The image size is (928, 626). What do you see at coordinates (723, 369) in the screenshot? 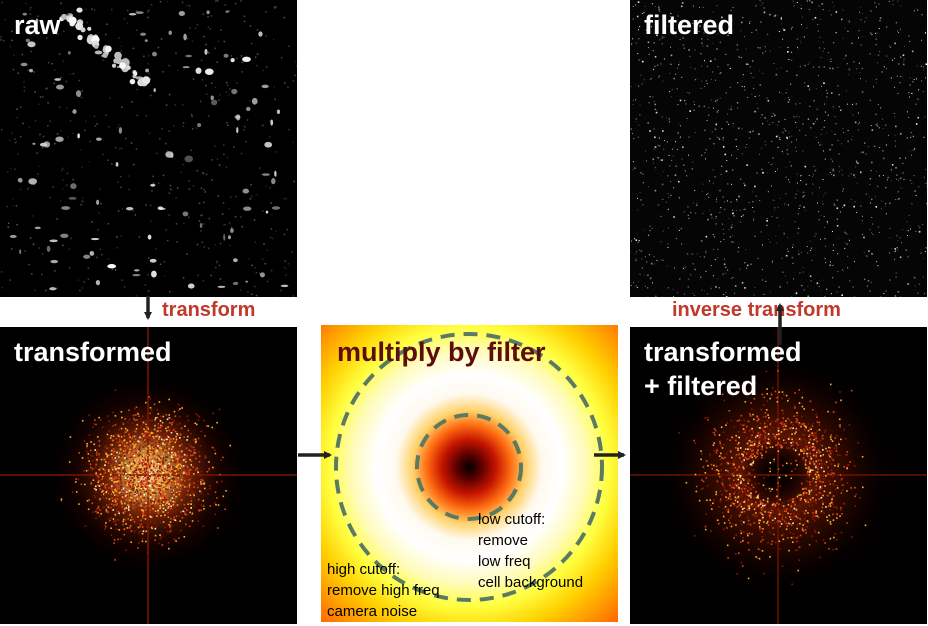
I see `transformed-filtered-title: transformed + filtered` at bounding box center [723, 369].